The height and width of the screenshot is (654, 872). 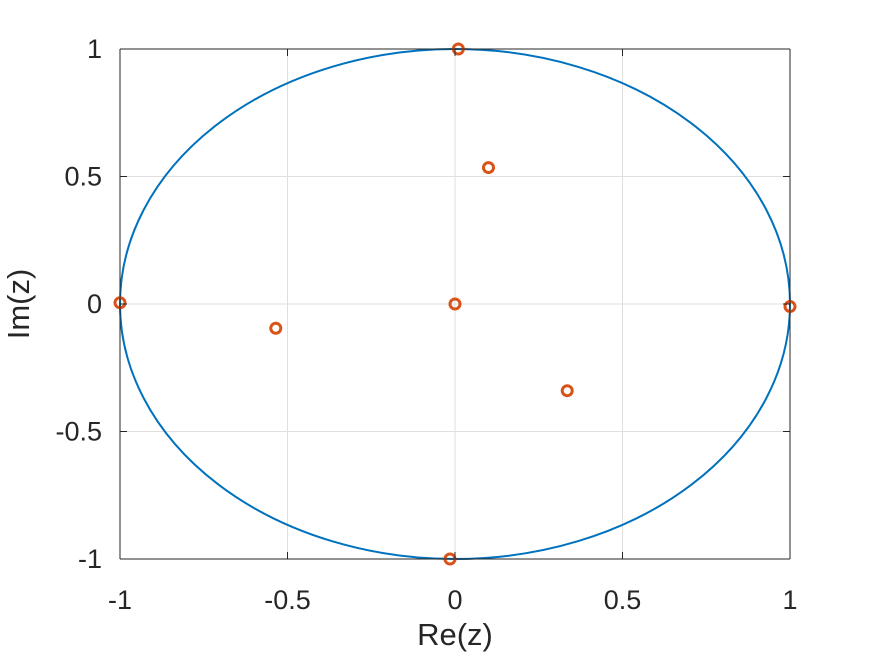 I want to click on x-tick-label-0: -1, so click(x=120, y=600).